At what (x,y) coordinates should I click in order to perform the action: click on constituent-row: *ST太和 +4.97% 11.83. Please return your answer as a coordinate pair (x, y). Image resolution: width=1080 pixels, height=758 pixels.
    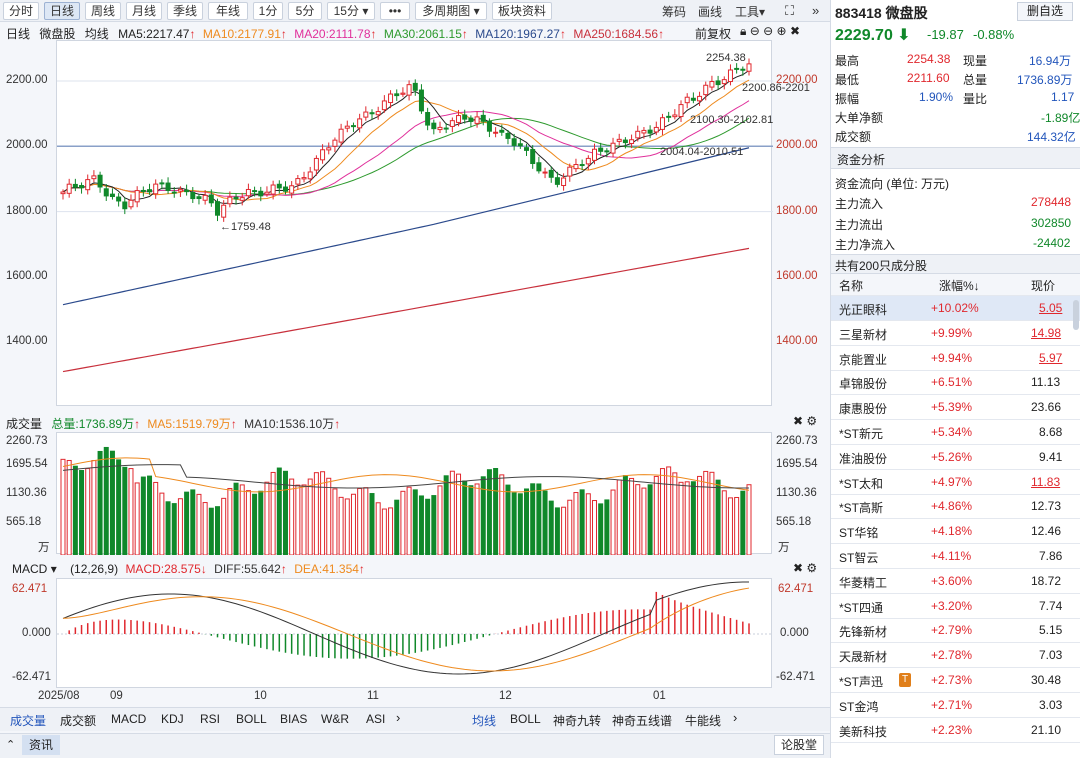
    Looking at the image, I should click on (955, 482).